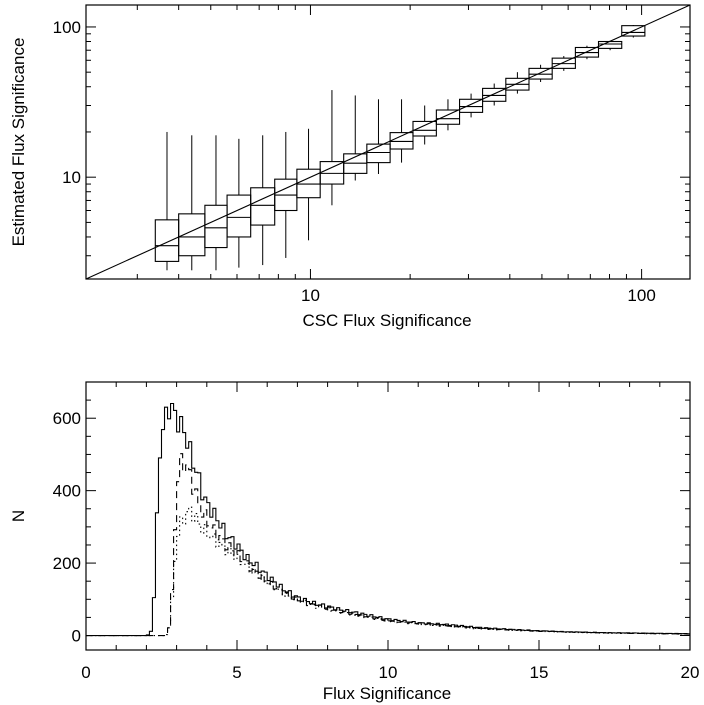  I want to click on y-tick-label: 200, so click(67, 563).